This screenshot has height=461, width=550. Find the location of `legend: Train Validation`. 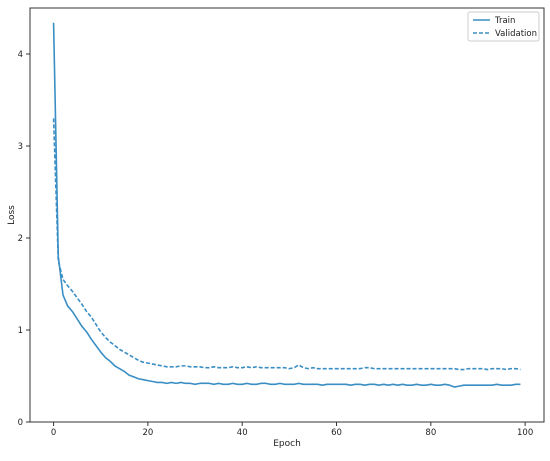

legend: Train Validation is located at coordinates (503, 26).